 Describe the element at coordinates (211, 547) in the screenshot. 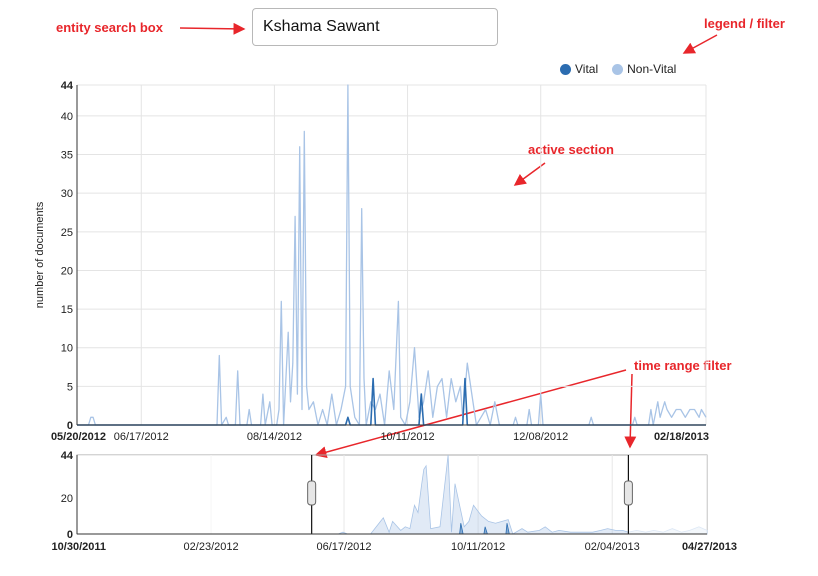

I see `overview-x-tick-label: 02/23/2012` at that location.